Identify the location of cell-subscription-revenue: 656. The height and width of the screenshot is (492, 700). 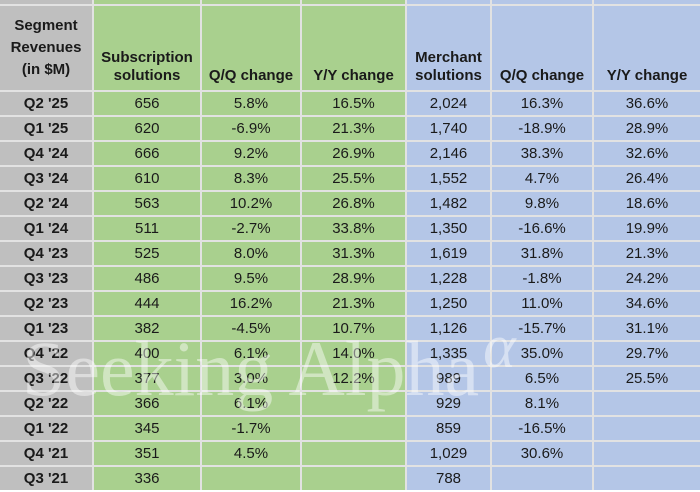
(147, 103).